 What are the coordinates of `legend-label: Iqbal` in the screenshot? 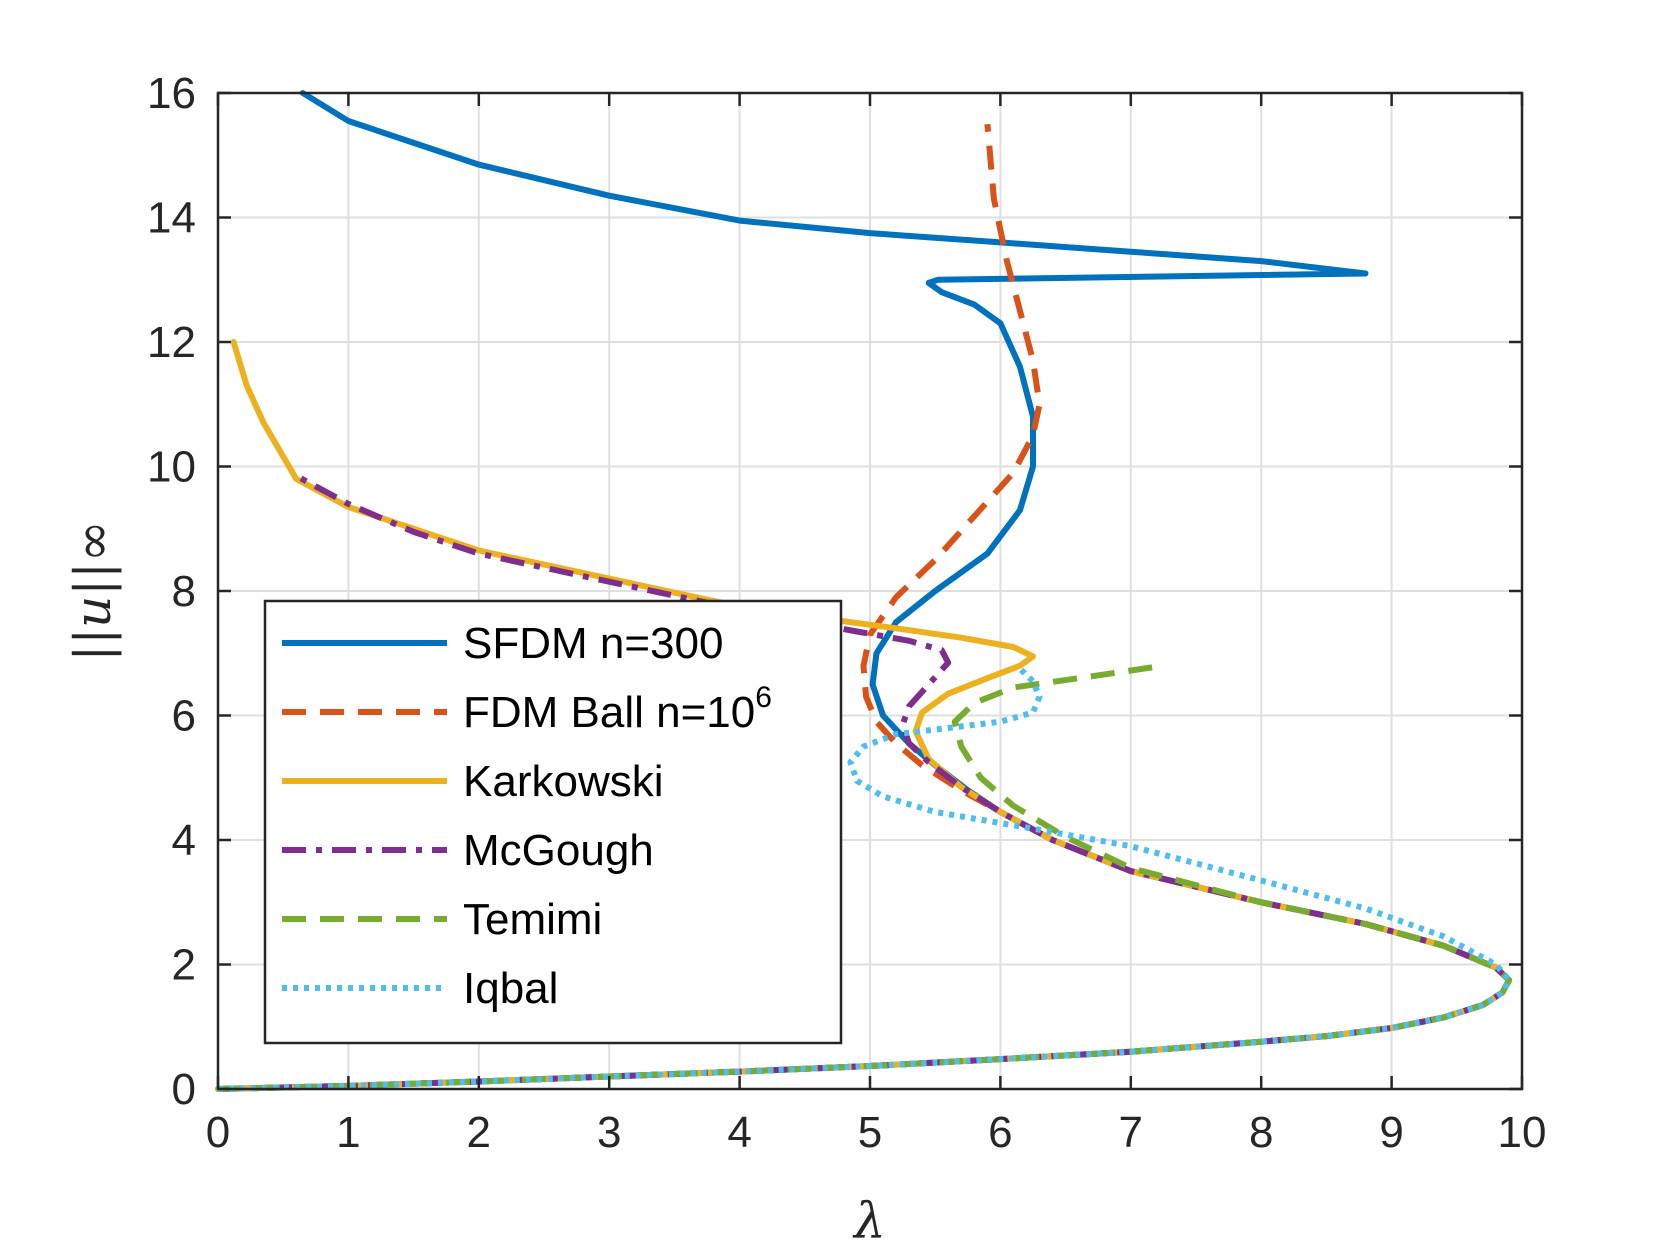 It's located at (510, 988).